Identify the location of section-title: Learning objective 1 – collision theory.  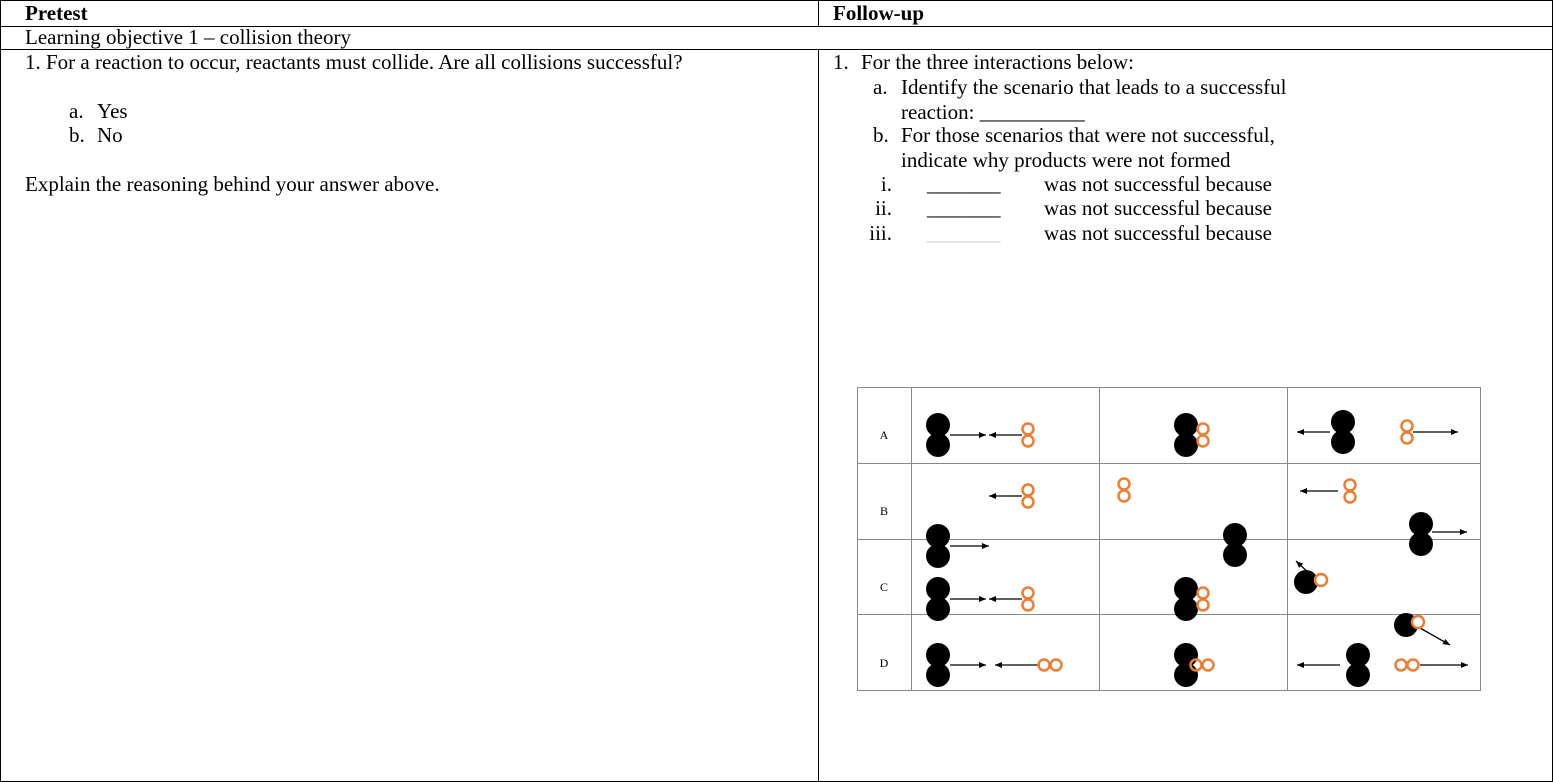
(188, 37).